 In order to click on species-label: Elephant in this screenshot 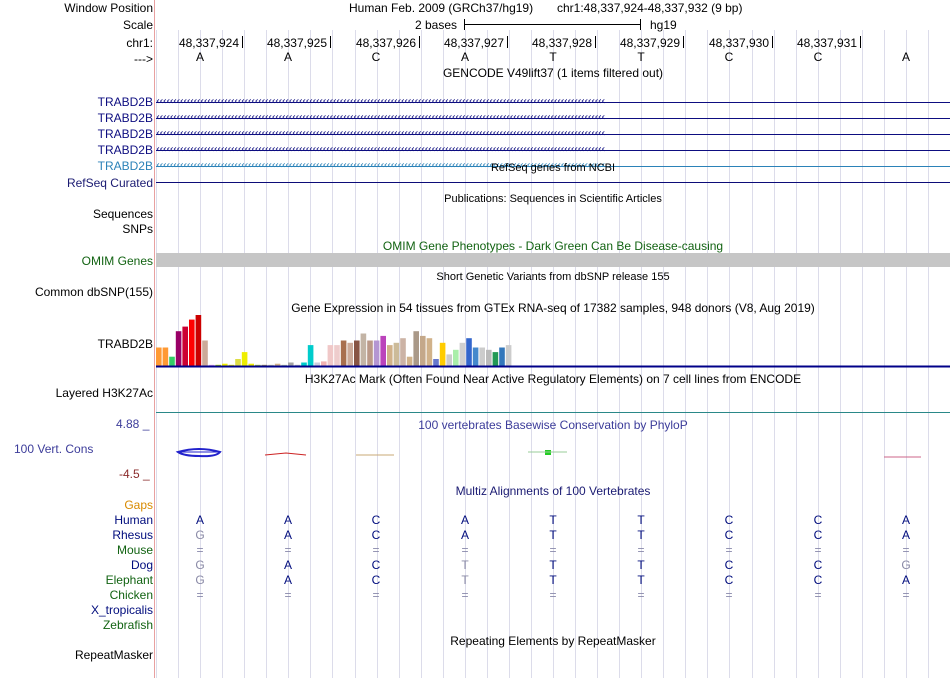, I will do `click(129, 580)`.